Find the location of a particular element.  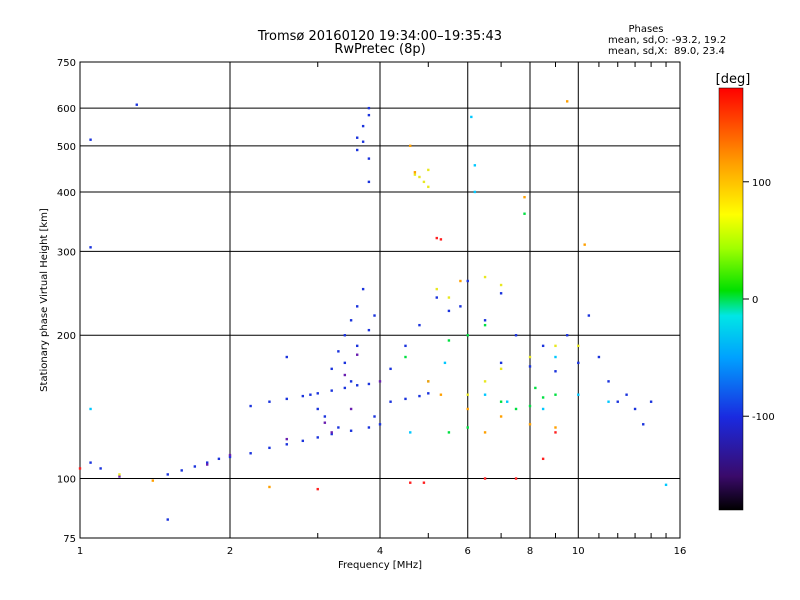

phase-box-heading: Phases is located at coordinates (645, 29).